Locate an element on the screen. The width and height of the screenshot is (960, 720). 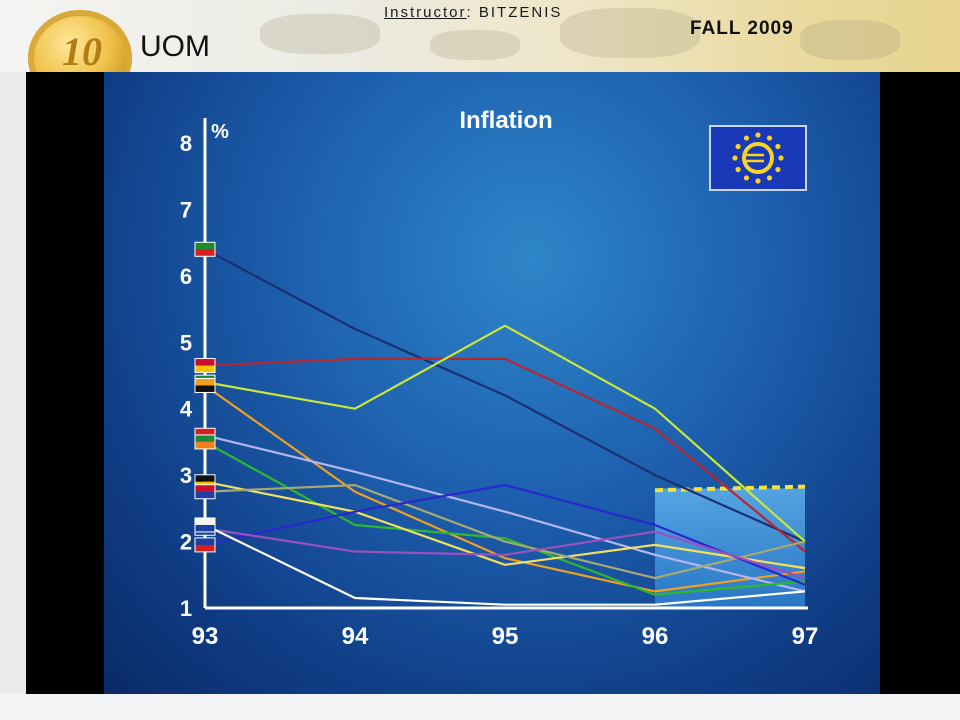
uom-logo-text: UOM is located at coordinates (175, 46).